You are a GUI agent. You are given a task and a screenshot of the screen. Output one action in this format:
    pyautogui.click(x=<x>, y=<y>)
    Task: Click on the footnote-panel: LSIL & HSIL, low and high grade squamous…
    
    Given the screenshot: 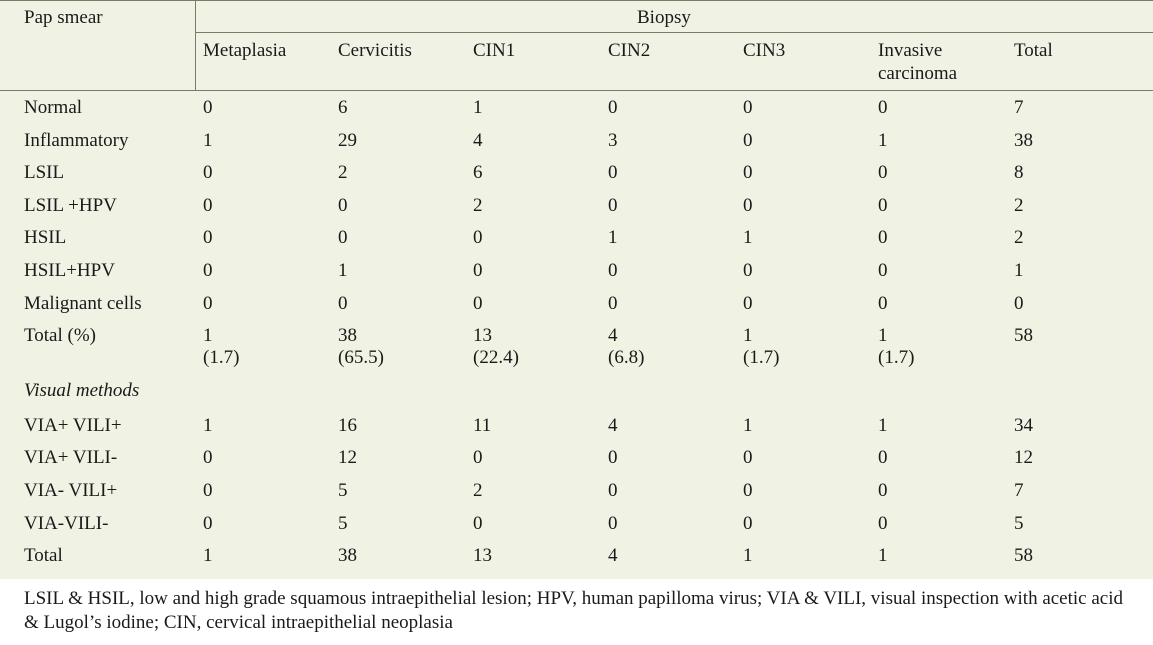 What is the action you would take?
    pyautogui.click(x=576, y=612)
    